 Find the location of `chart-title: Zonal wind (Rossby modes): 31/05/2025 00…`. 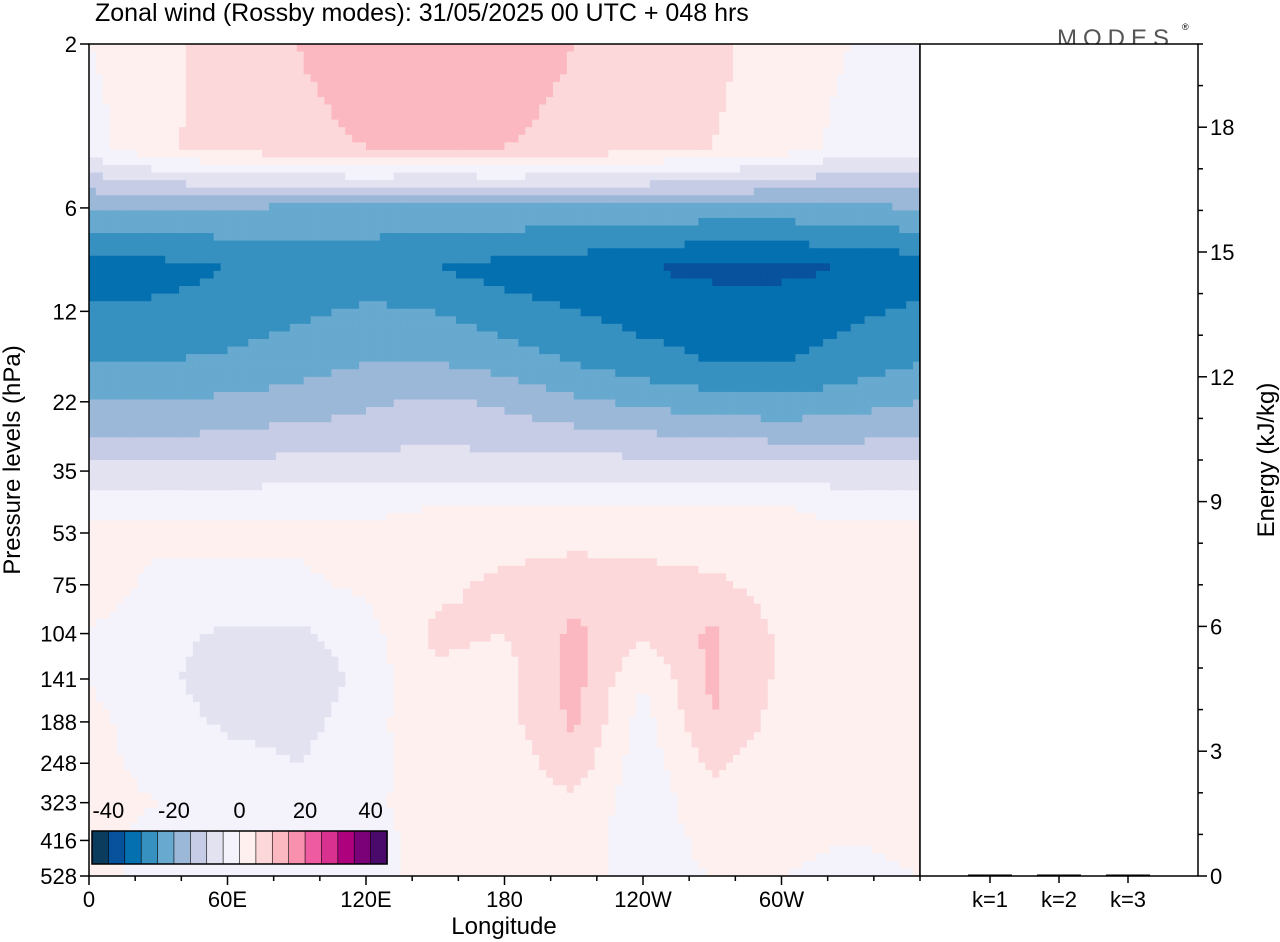

chart-title: Zonal wind (Rossby modes): 31/05/2025 00… is located at coordinates (422, 13).